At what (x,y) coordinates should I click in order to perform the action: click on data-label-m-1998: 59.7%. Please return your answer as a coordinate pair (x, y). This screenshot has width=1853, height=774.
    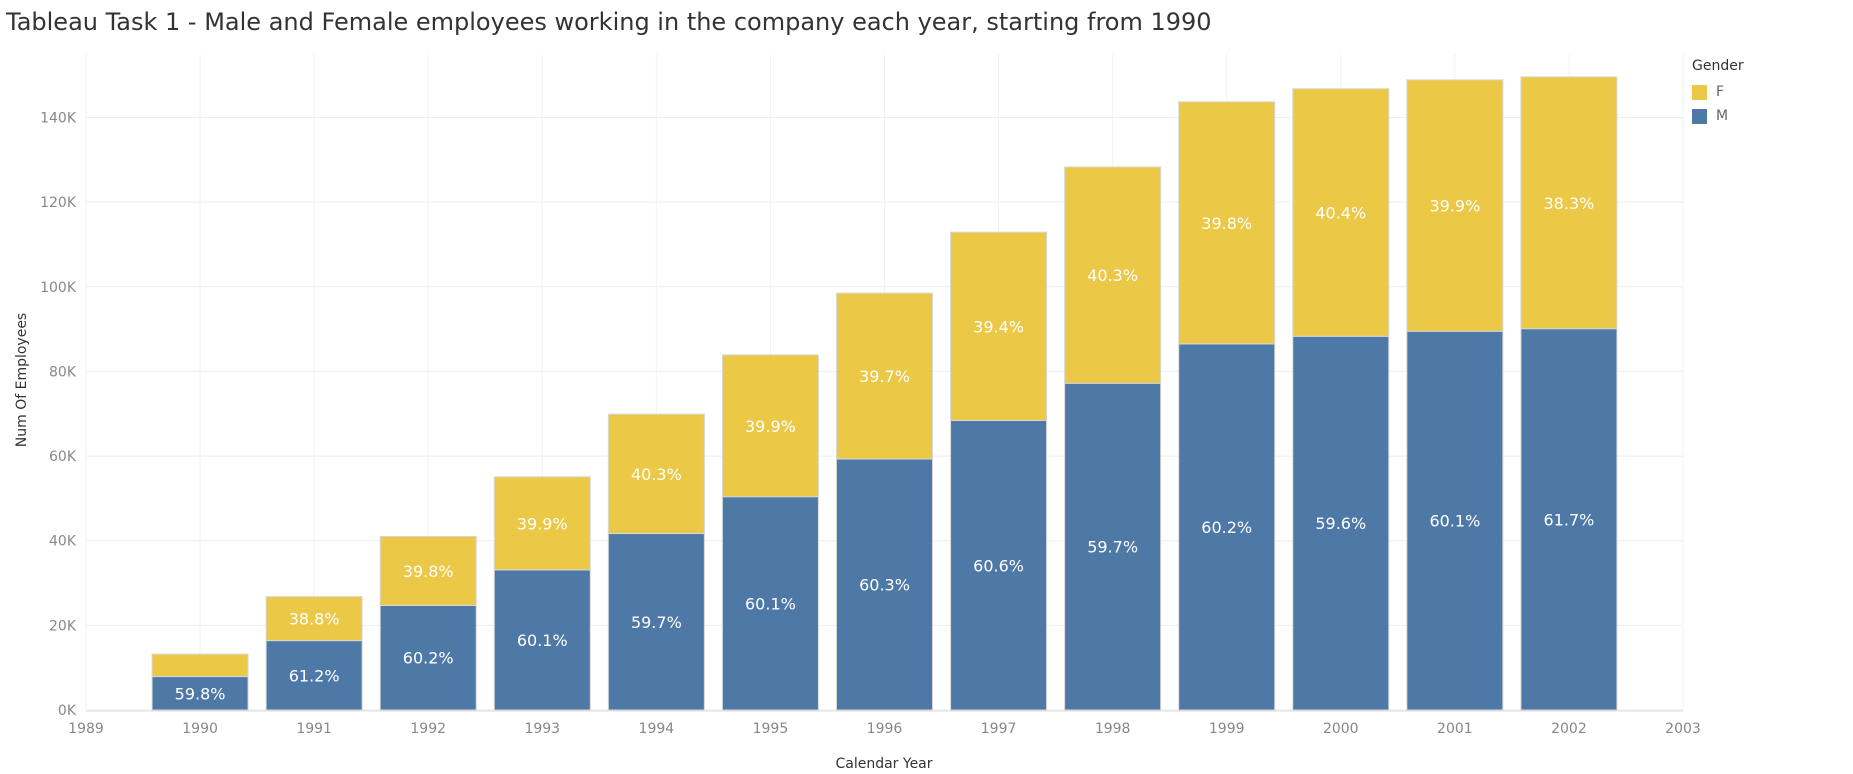
    Looking at the image, I should click on (1112, 547).